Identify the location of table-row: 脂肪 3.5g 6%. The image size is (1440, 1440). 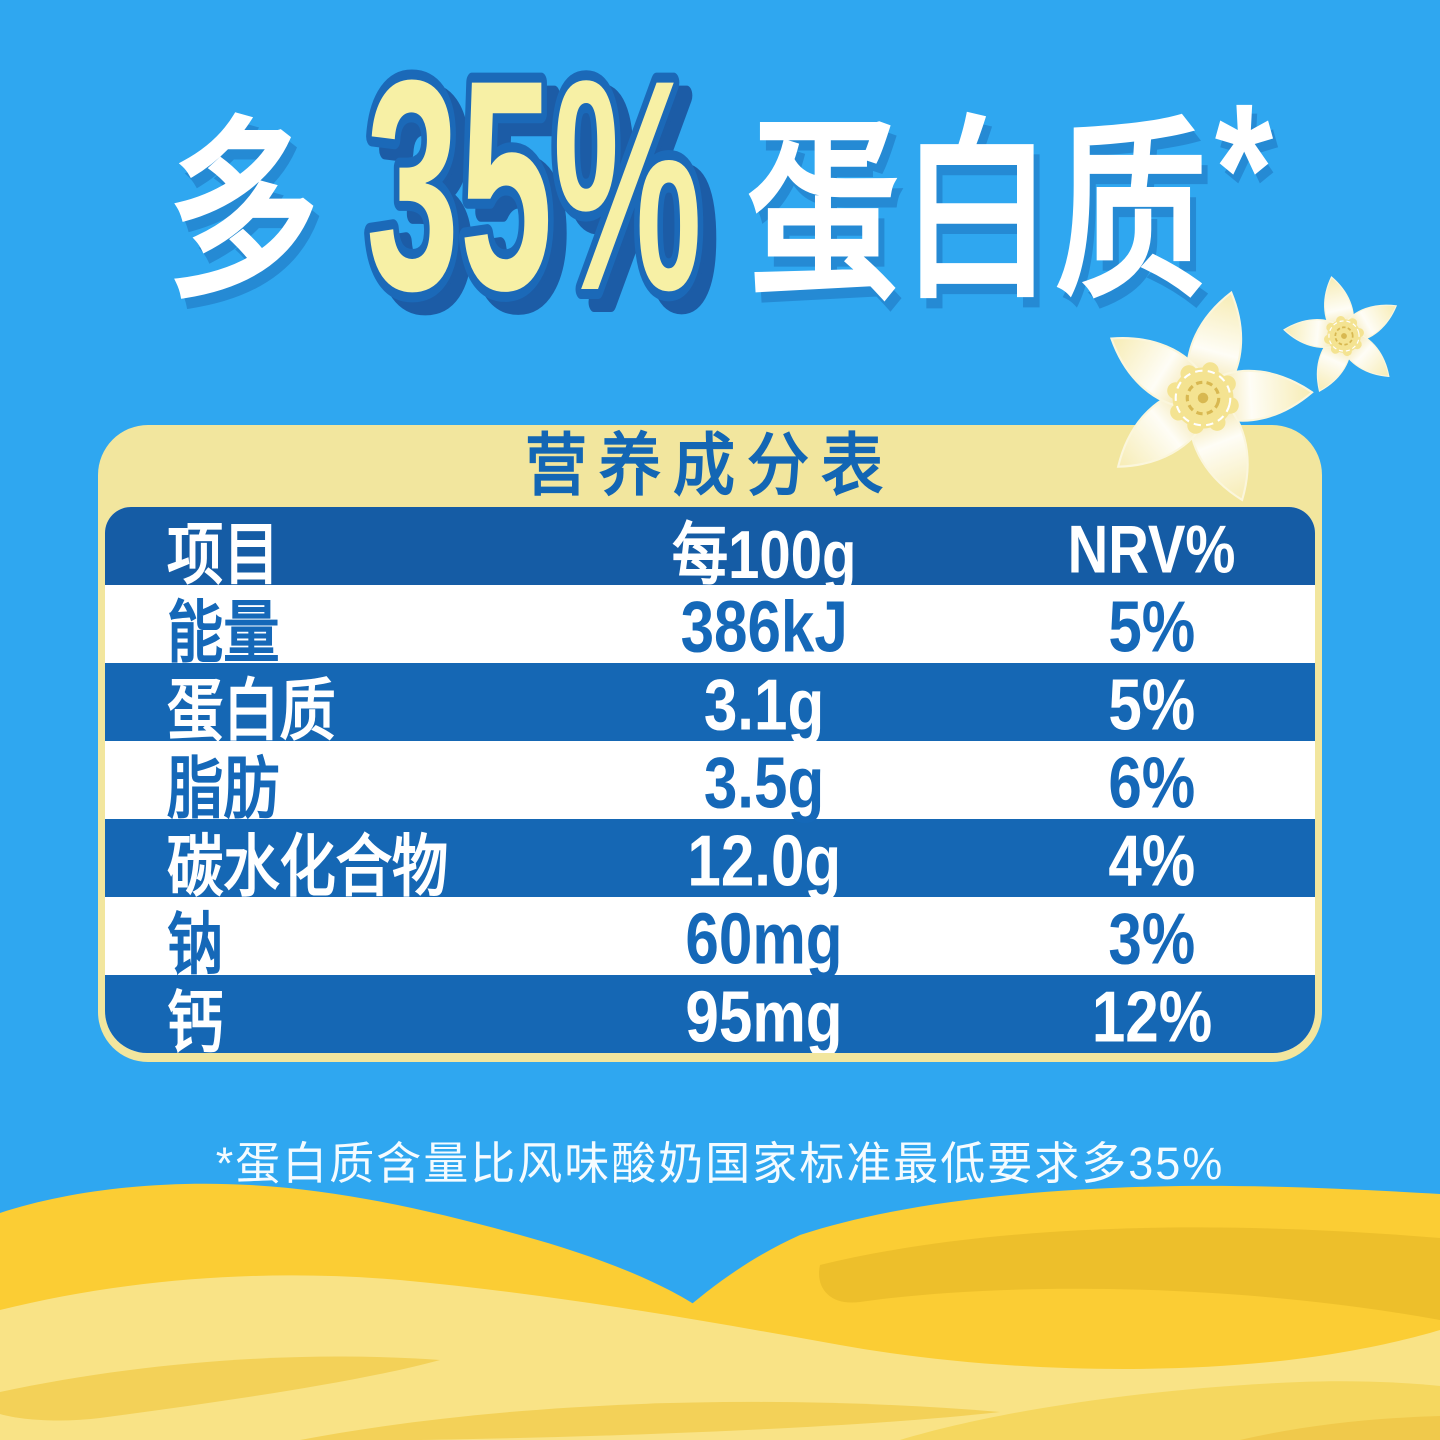
(710, 784).